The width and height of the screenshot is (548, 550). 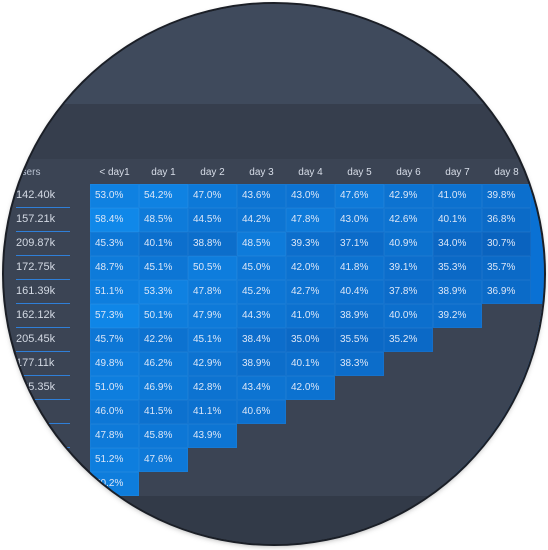 I want to click on retention-cell: 47.9%, so click(x=212, y=316).